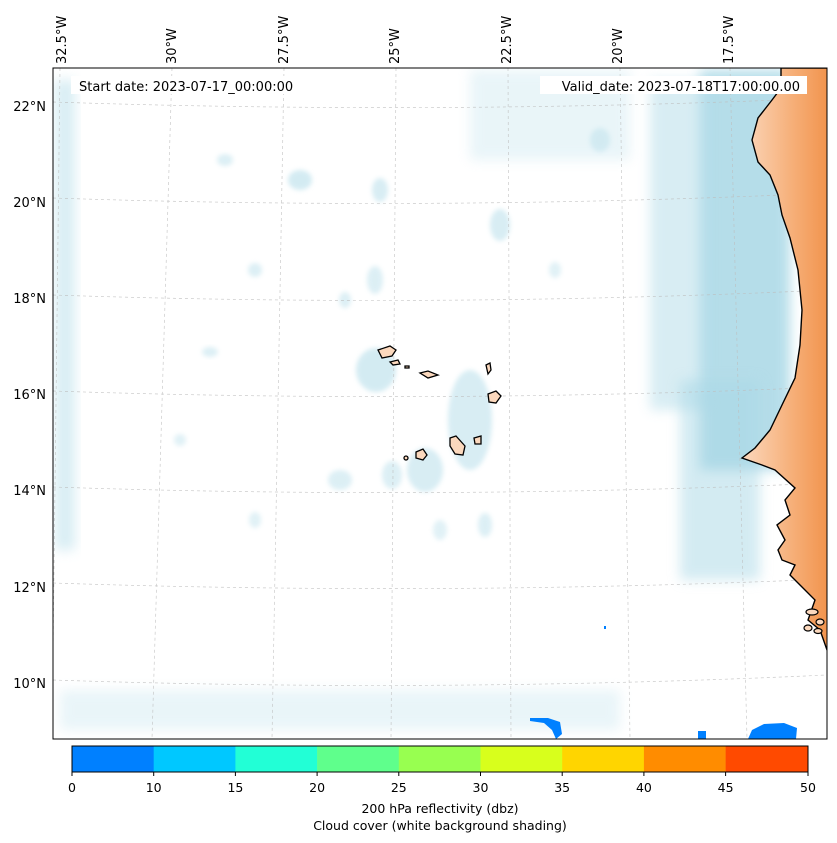 The height and width of the screenshot is (843, 837). I want to click on lat-label: 18°N, so click(29, 299).